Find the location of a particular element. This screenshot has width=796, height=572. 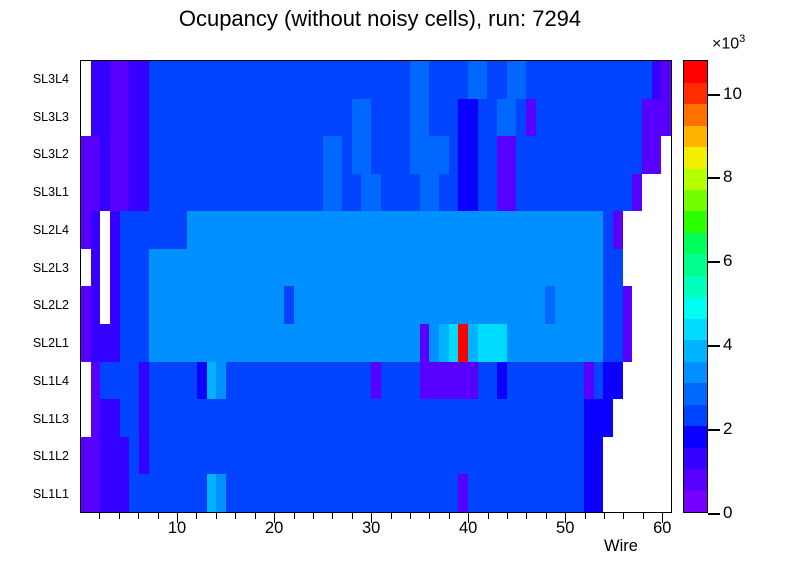

x-axis-tick-label-40: 40 is located at coordinates (468, 528).